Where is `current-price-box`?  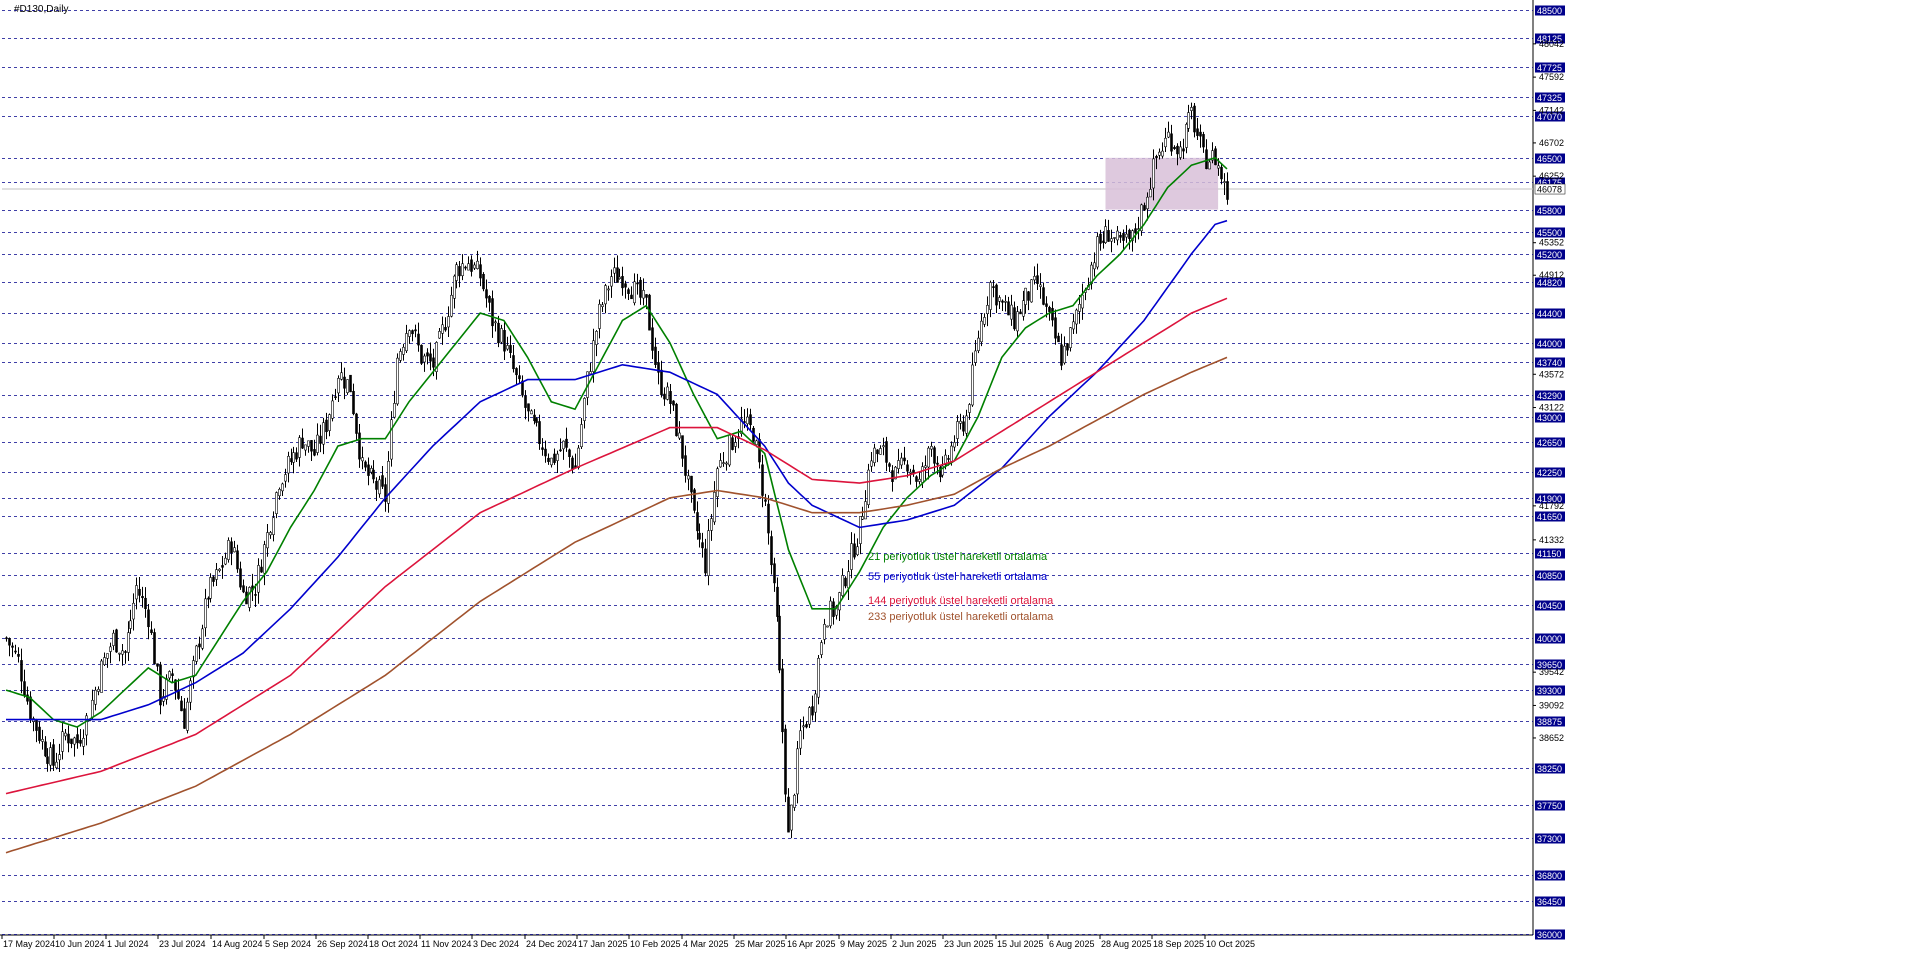
current-price-box is located at coordinates (1550, 189).